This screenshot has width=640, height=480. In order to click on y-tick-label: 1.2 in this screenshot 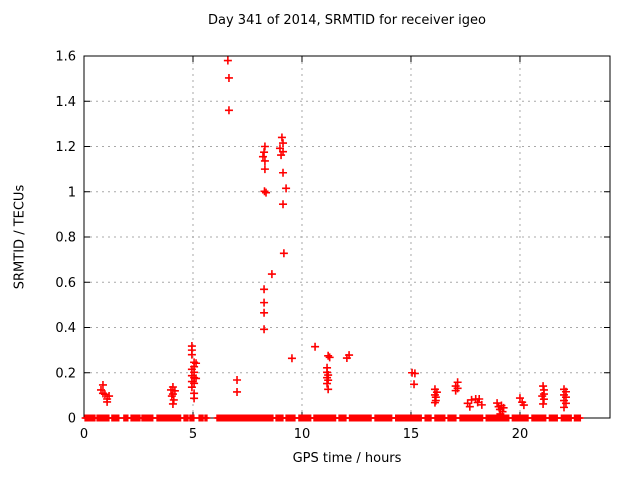, I will do `click(65, 147)`.